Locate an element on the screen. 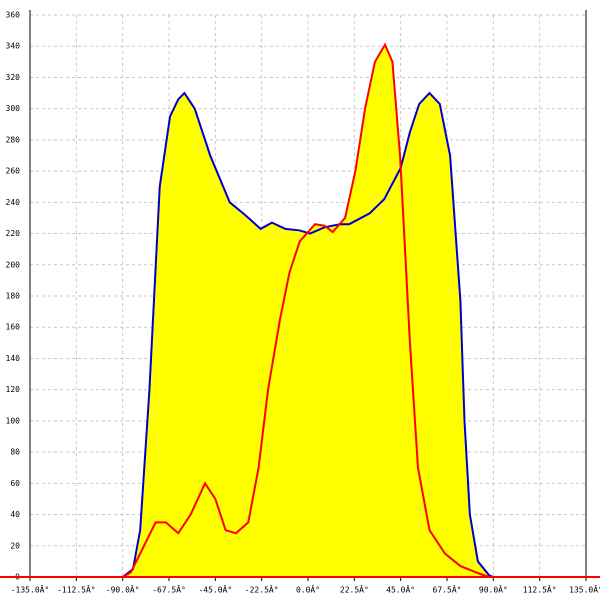 This screenshot has height=600, width=600. y-tick-label: 180 is located at coordinates (13, 296).